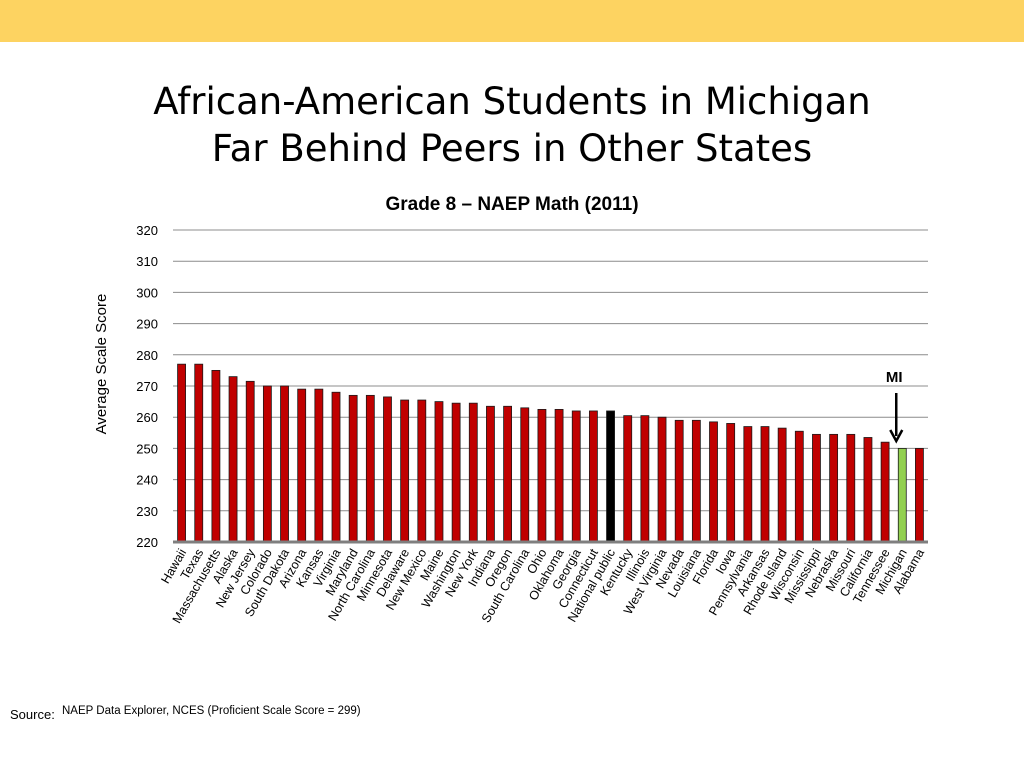  What do you see at coordinates (284, 464) in the screenshot?
I see `bar-south-dakota` at bounding box center [284, 464].